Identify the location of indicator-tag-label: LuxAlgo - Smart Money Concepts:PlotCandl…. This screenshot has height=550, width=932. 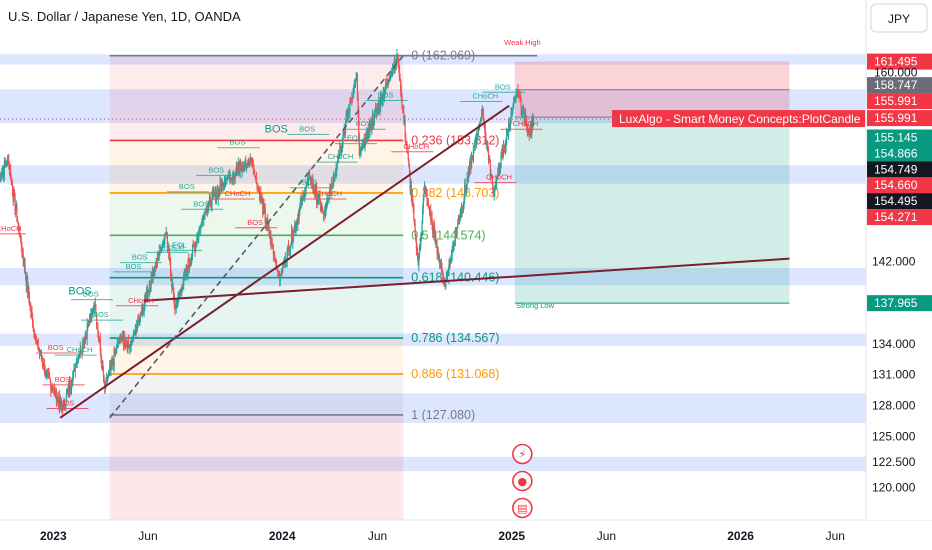
(740, 119).